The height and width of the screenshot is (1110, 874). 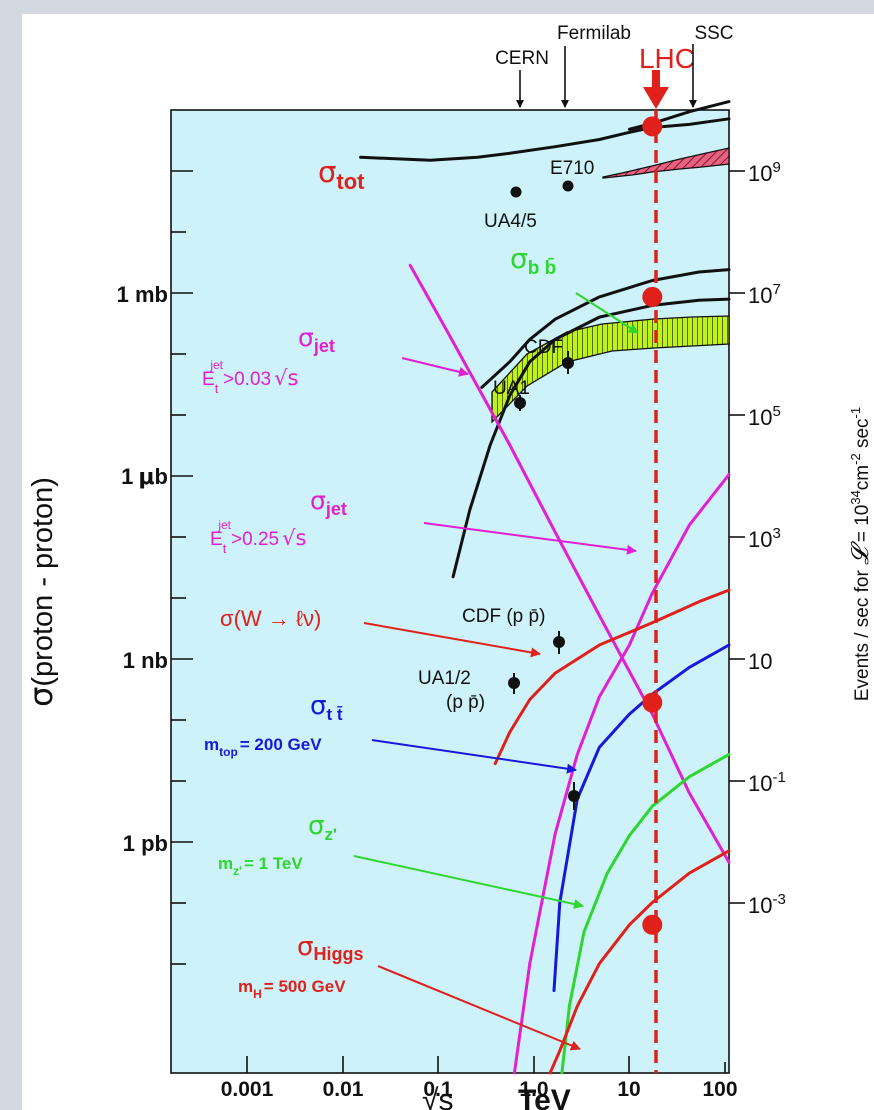 I want to click on tick-1ub: 1 μb, so click(x=144, y=477).